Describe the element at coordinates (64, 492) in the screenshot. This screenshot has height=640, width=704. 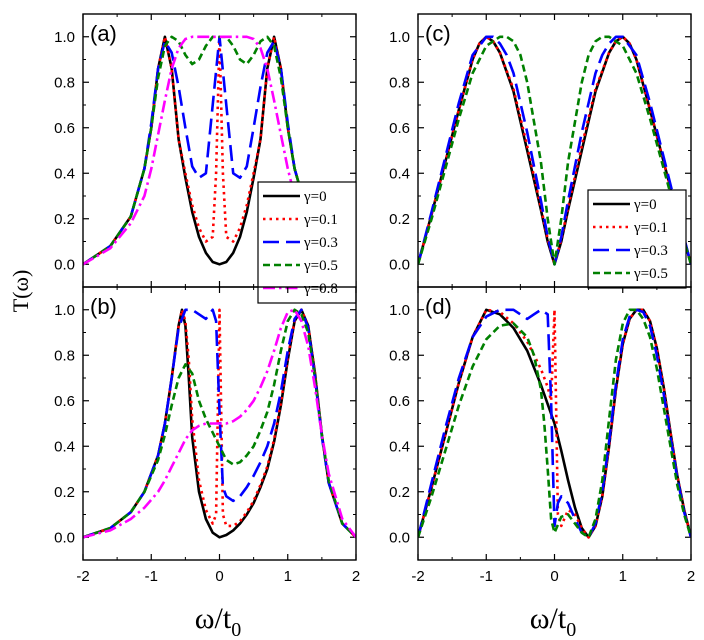
I see `panel-b-y-tick-label: 0.2` at that location.